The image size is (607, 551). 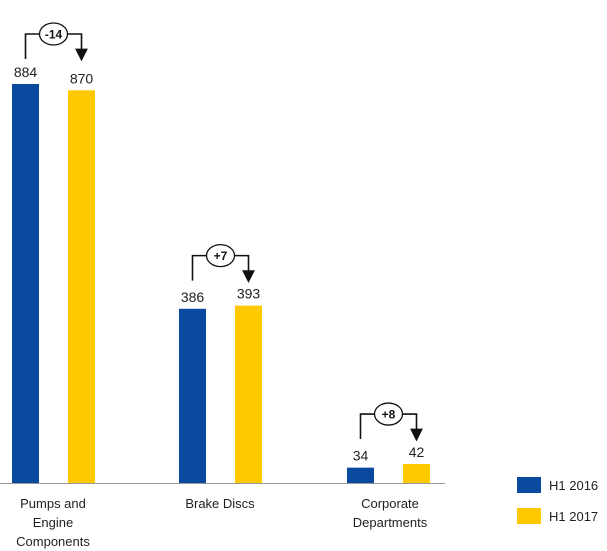 I want to click on category-label: Corporate, so click(x=390, y=503).